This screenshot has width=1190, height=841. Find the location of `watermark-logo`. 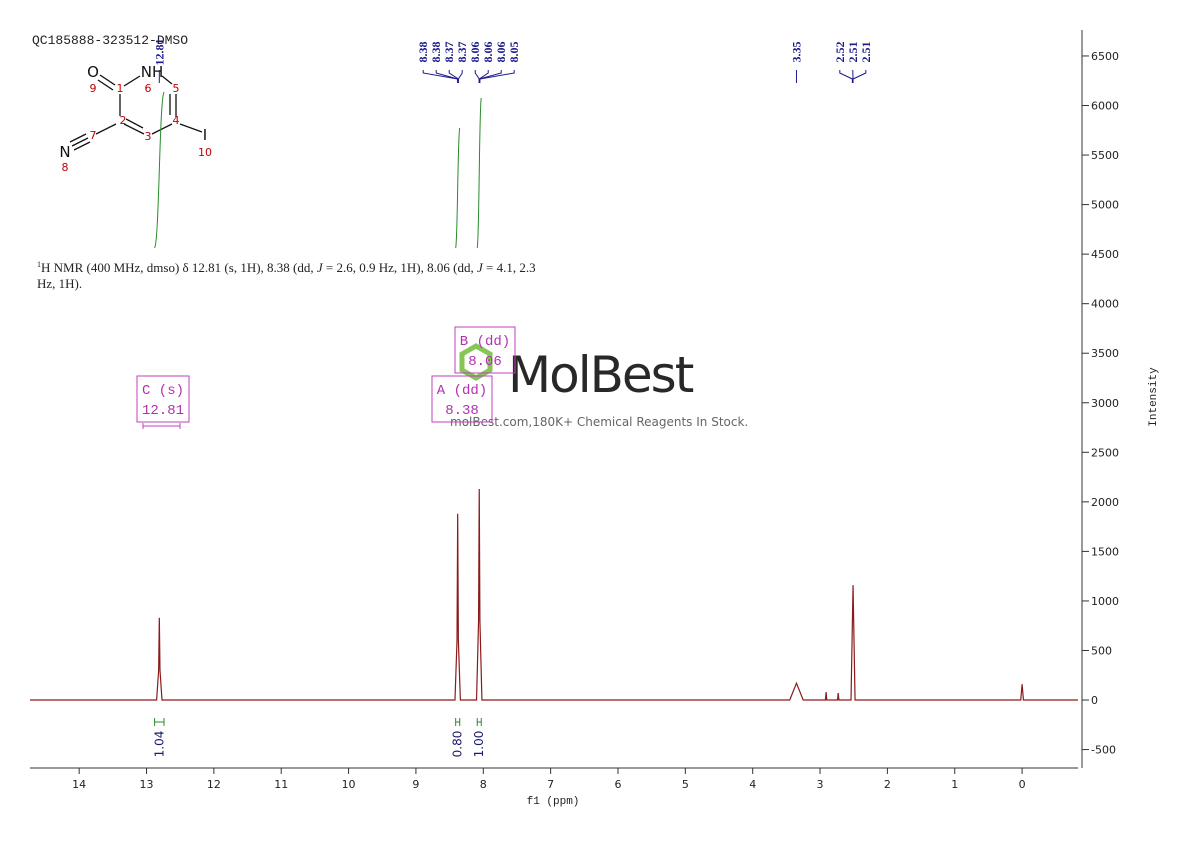

watermark-logo is located at coordinates (476, 362).